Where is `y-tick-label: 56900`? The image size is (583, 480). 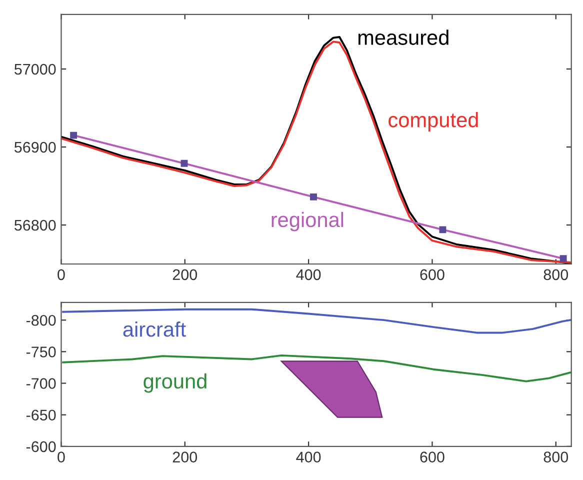
y-tick-label: 56900 is located at coordinates (35, 147).